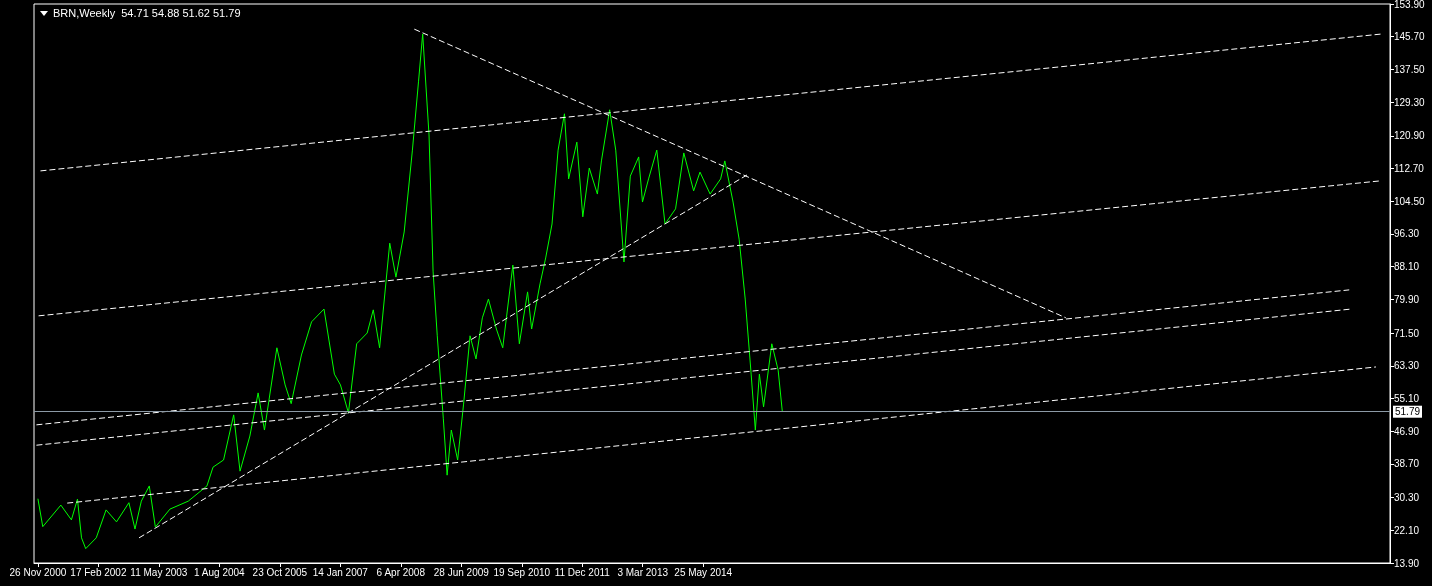 This screenshot has width=1432, height=586. What do you see at coordinates (1410, 136) in the screenshot?
I see `y-tick-label: 120.90` at bounding box center [1410, 136].